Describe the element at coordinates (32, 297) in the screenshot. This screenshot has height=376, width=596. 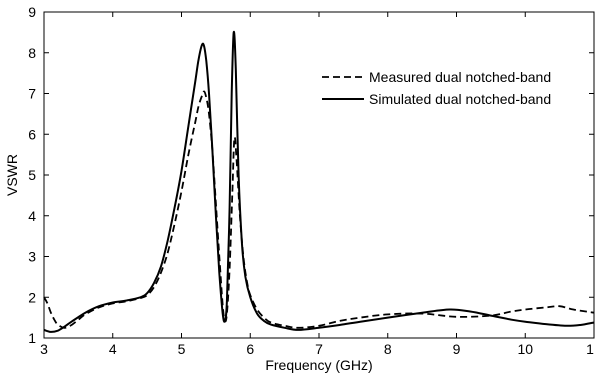
I see `y-tick-label: 2` at that location.